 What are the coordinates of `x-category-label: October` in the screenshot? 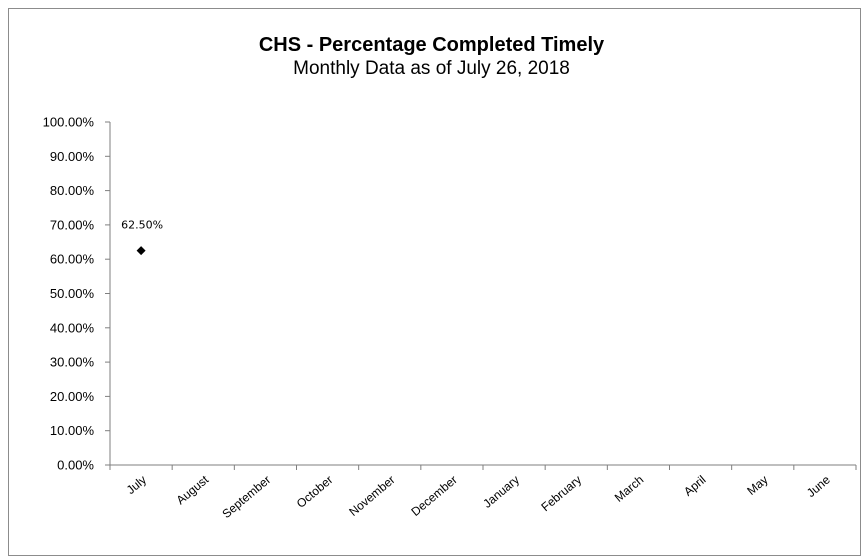 It's located at (315, 492).